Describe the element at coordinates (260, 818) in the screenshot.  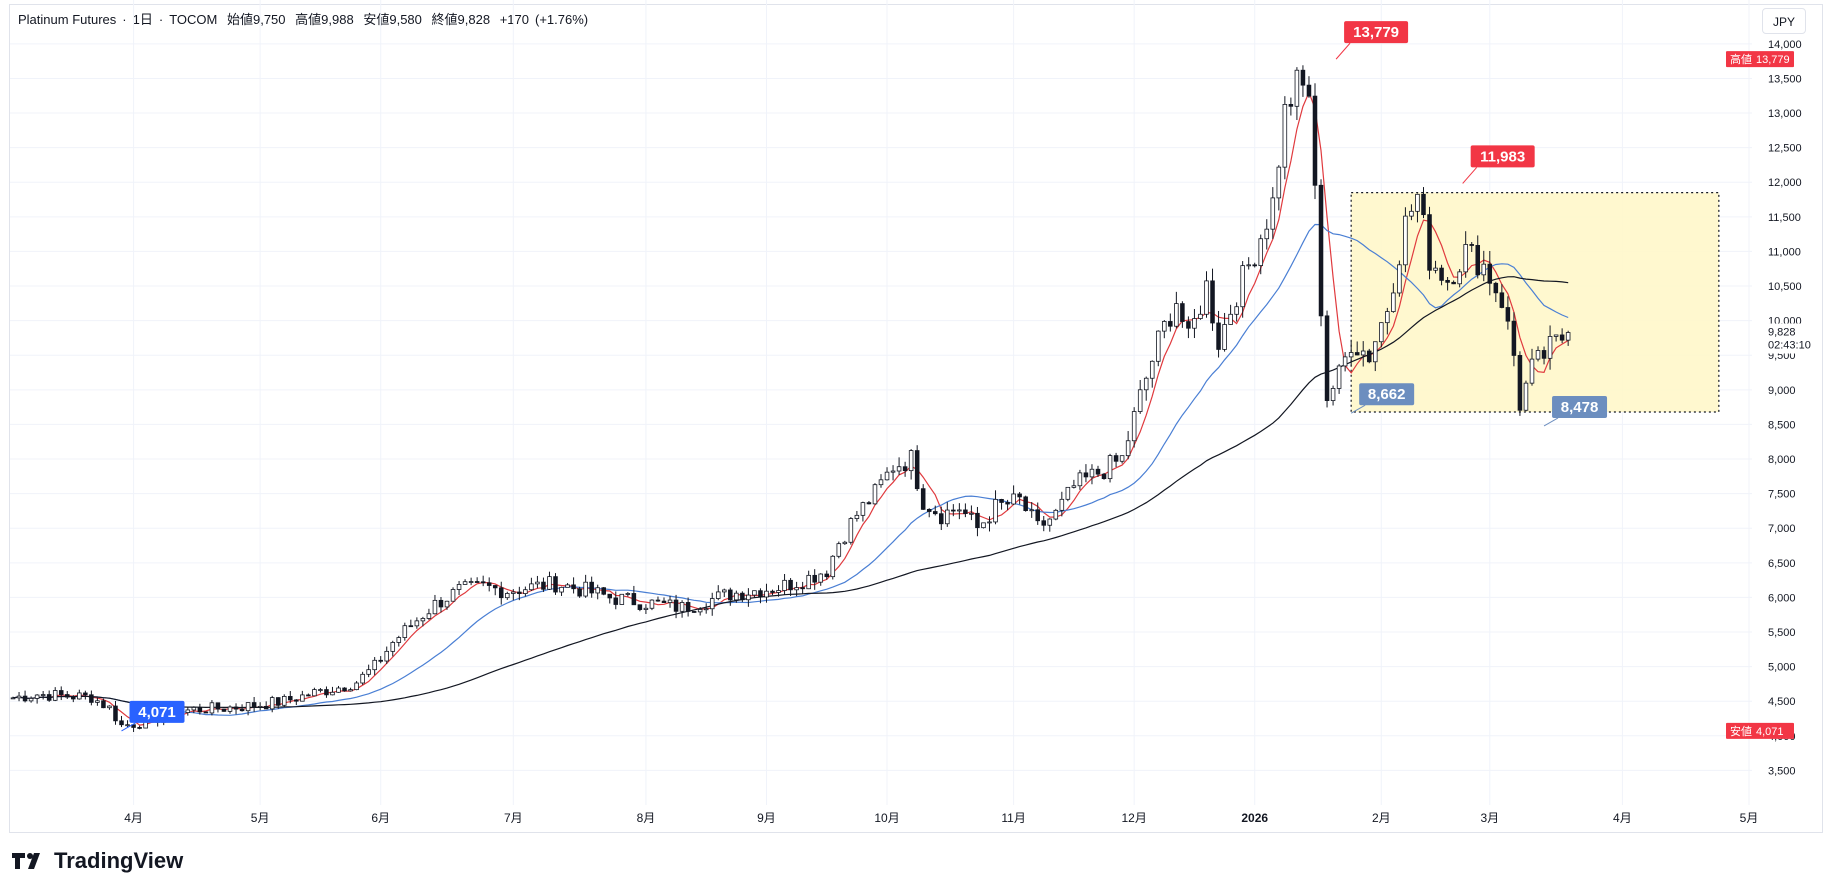
I see `time-tick-label: 5月` at that location.